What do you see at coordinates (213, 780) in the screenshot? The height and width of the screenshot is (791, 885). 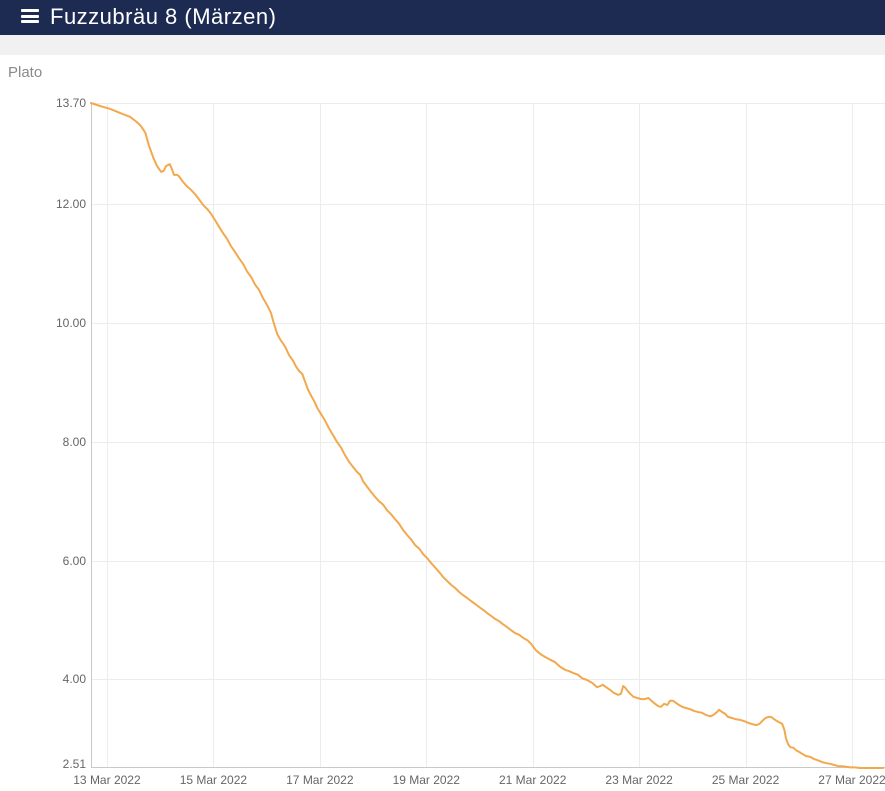 I see `x-tick-label: 15 Mar 2022` at bounding box center [213, 780].